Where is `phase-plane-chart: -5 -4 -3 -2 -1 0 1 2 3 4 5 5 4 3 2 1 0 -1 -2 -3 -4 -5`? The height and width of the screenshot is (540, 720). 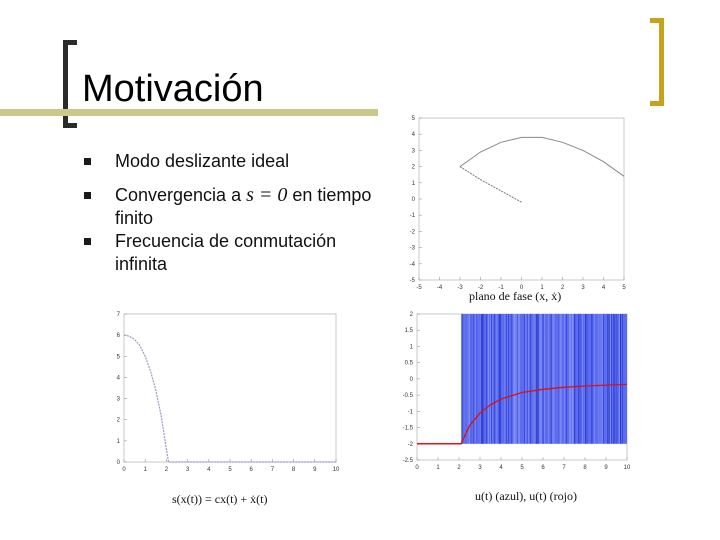
phase-plane-chart: -5 -4 -3 -2 -1 0 1 2 3 4 5 5 4 3 2 1 0 -1 -2 -3 -4 -5 is located at coordinates (518, 203).